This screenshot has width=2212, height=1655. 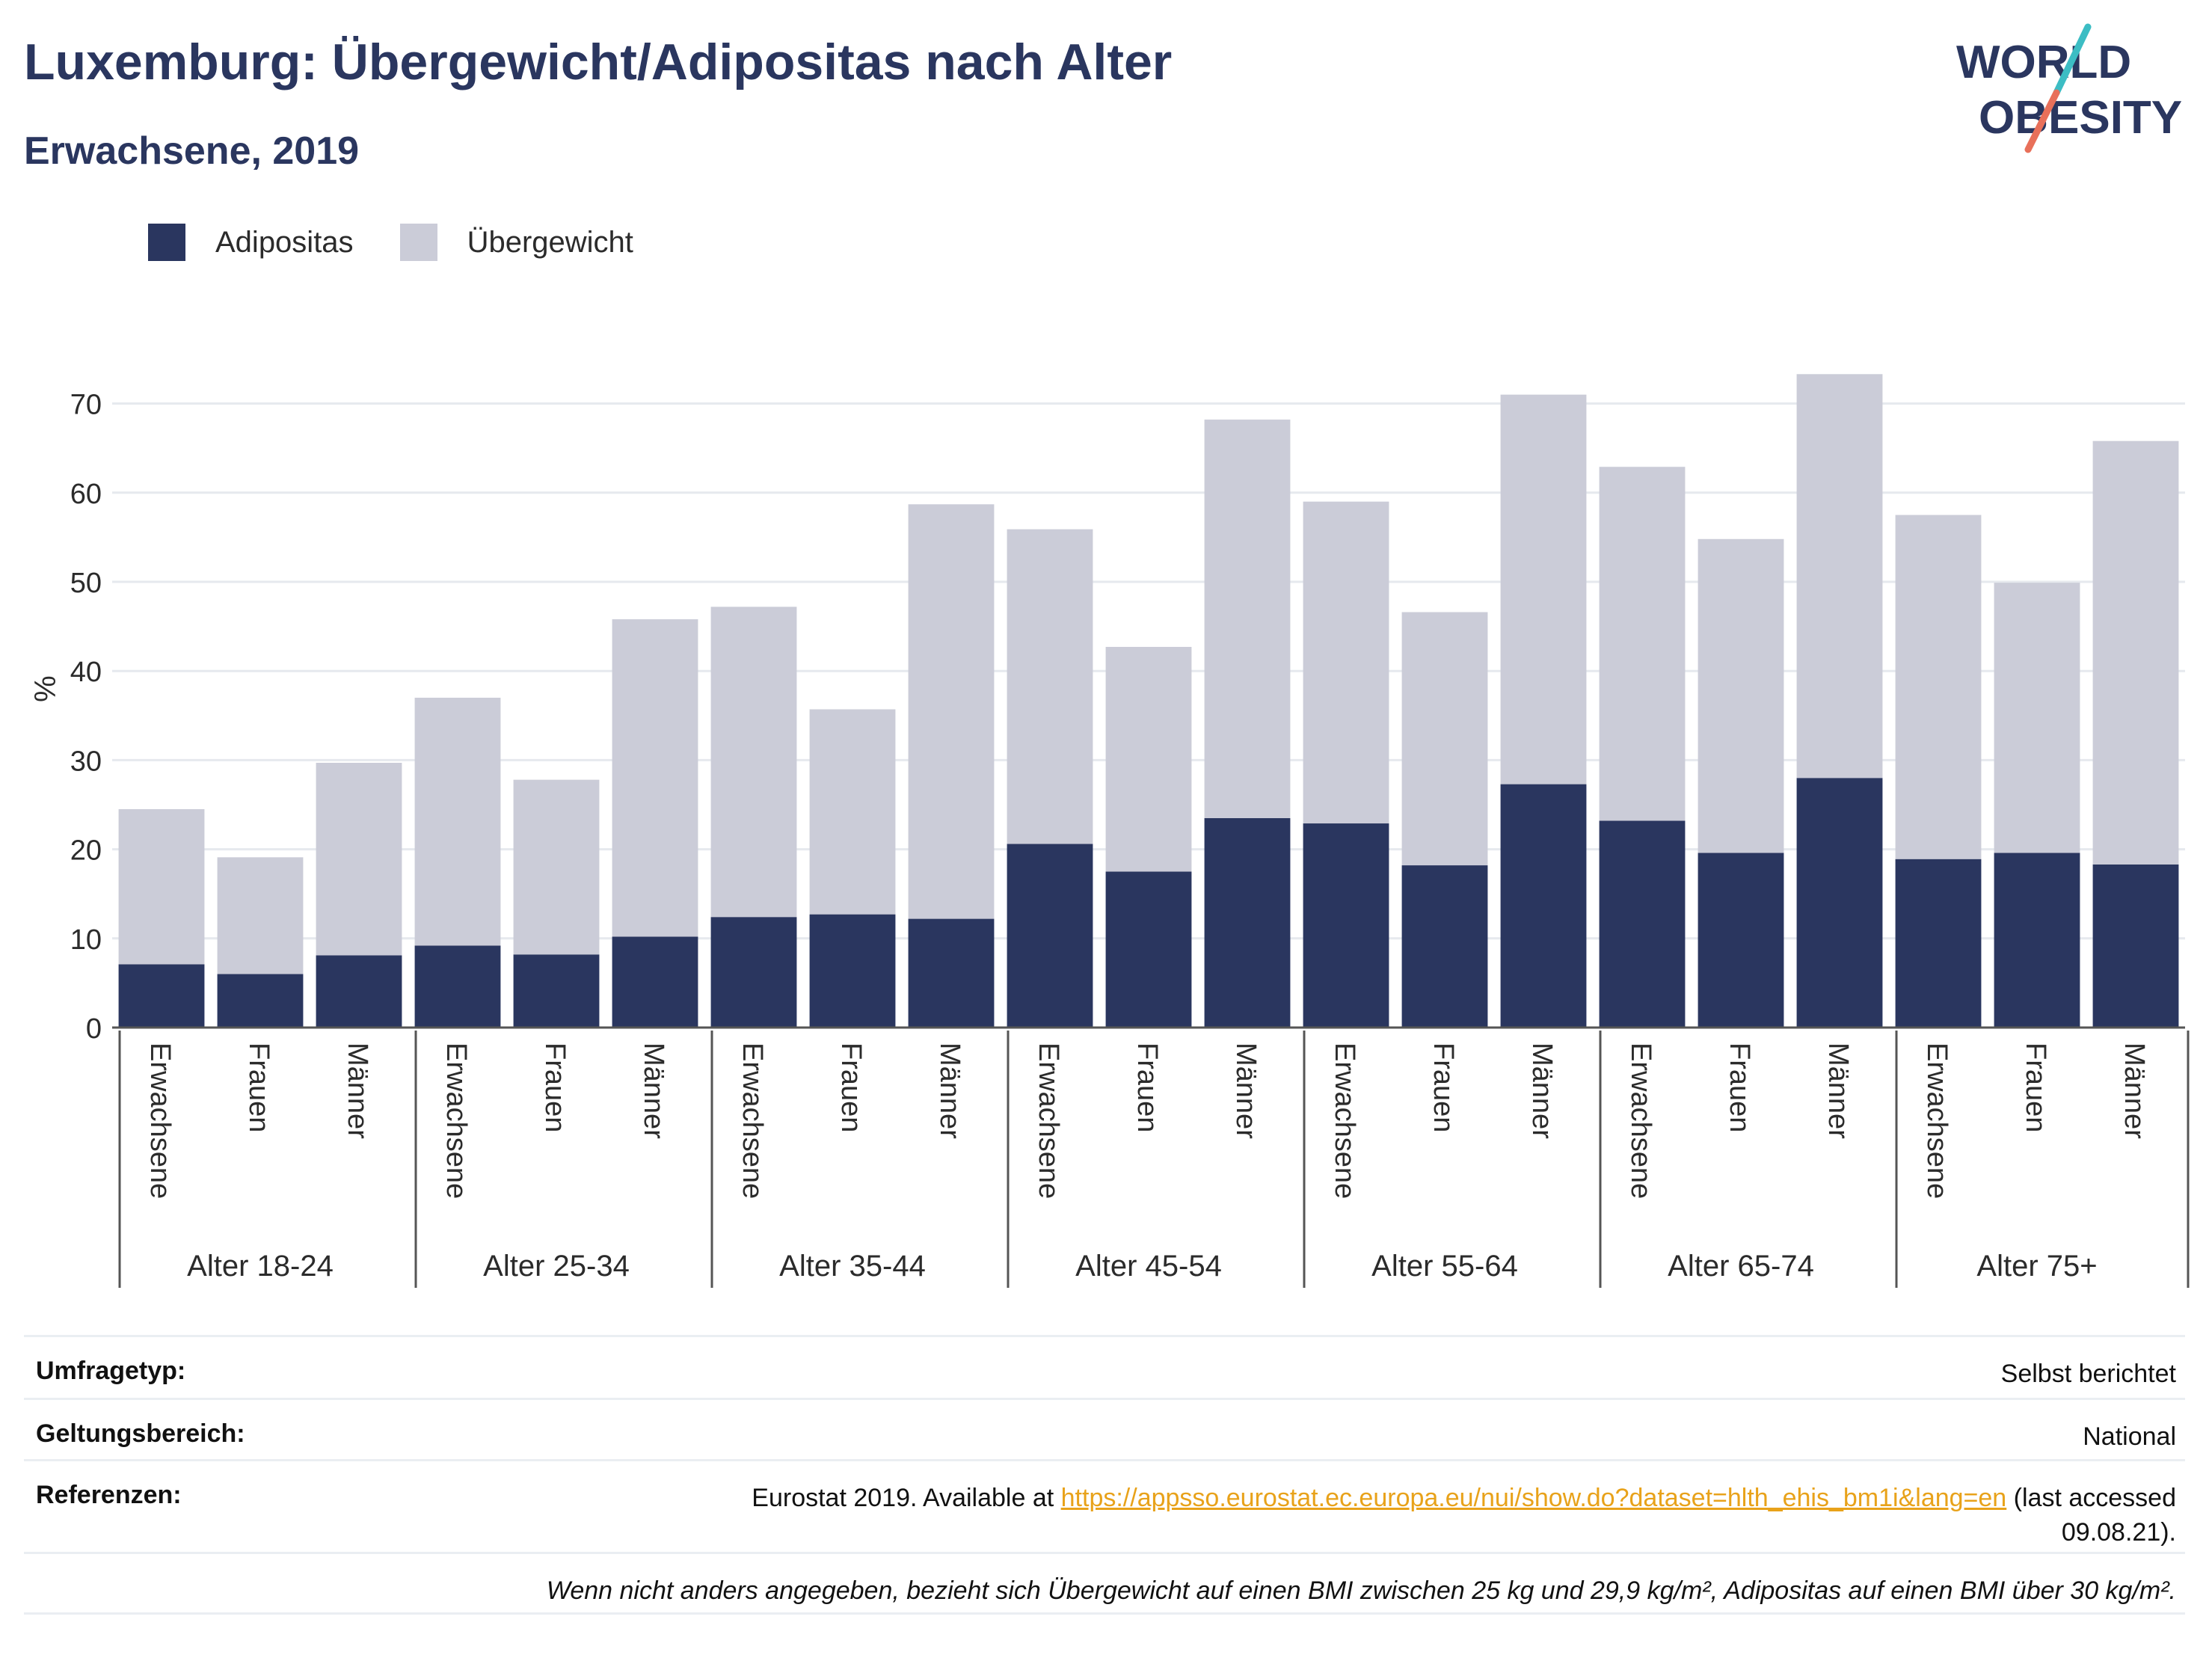 What do you see at coordinates (2080, 118) in the screenshot?
I see `logo-text-obesity: OBESITY` at bounding box center [2080, 118].